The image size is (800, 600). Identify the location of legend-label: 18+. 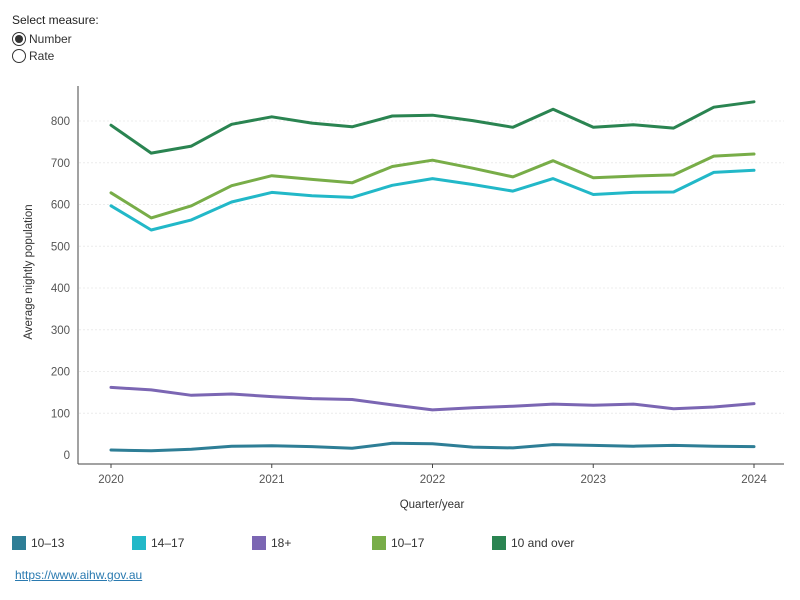
(281, 543).